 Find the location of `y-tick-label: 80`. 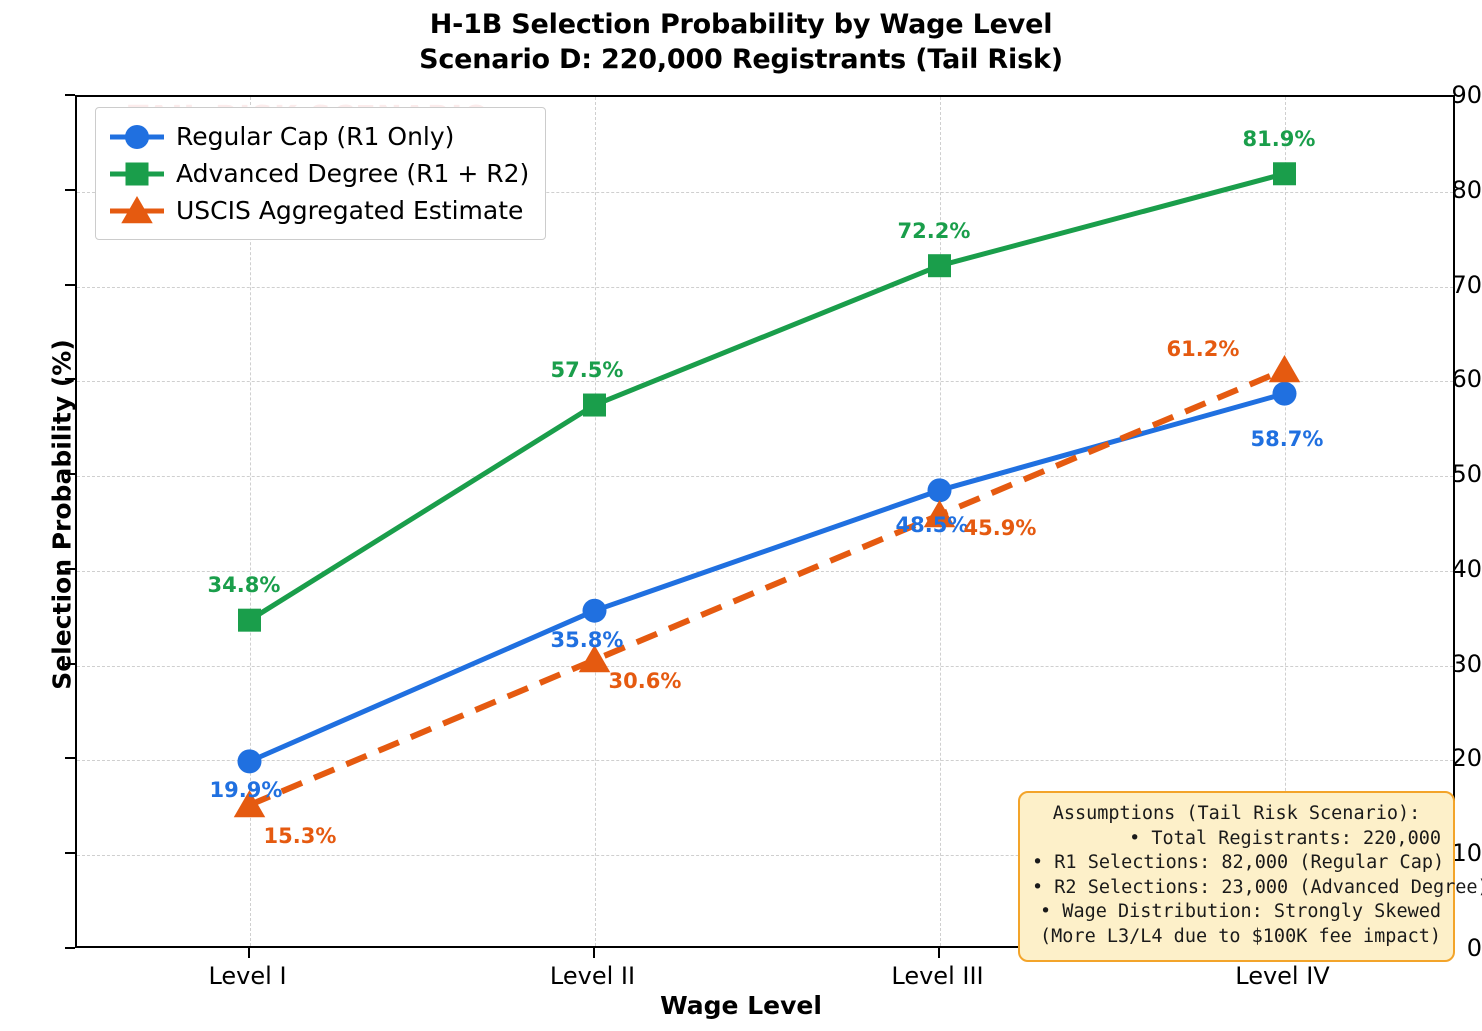

y-tick-label: 80 is located at coordinates (1466, 189).